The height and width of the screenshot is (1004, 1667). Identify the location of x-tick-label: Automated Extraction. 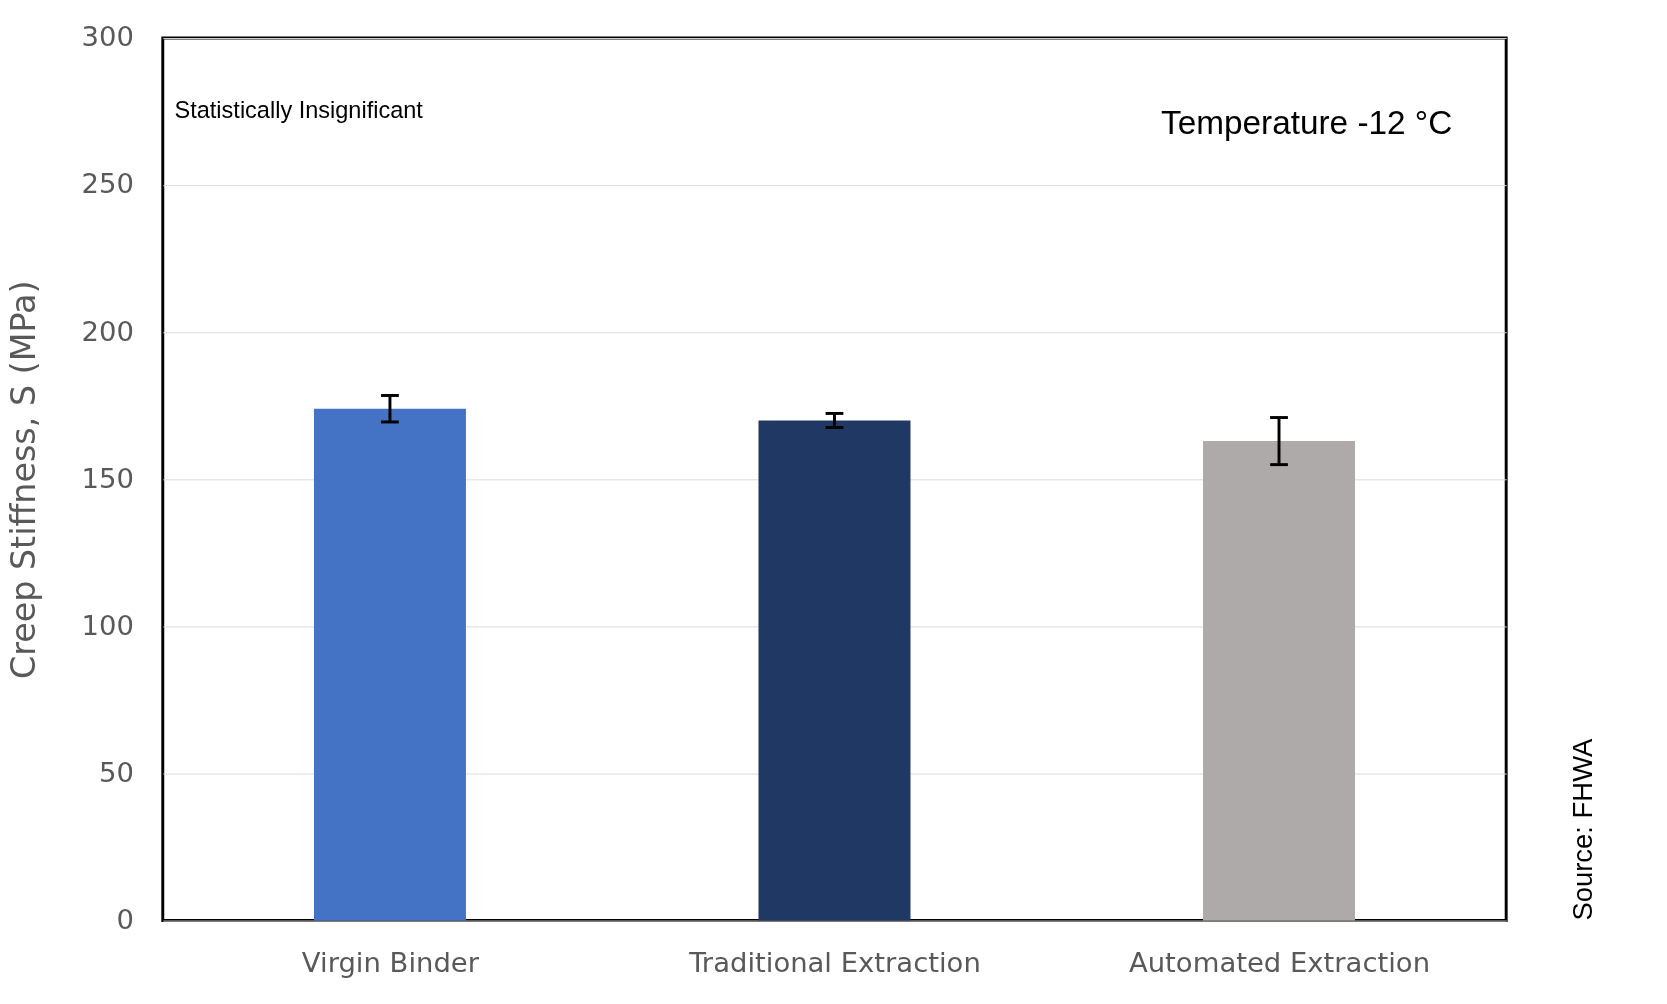
(1279, 963).